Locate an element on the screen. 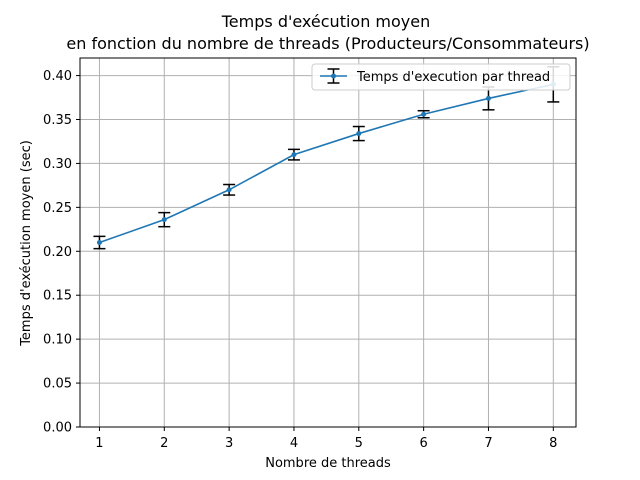  legend: Temps d'execution par thread is located at coordinates (441, 77).